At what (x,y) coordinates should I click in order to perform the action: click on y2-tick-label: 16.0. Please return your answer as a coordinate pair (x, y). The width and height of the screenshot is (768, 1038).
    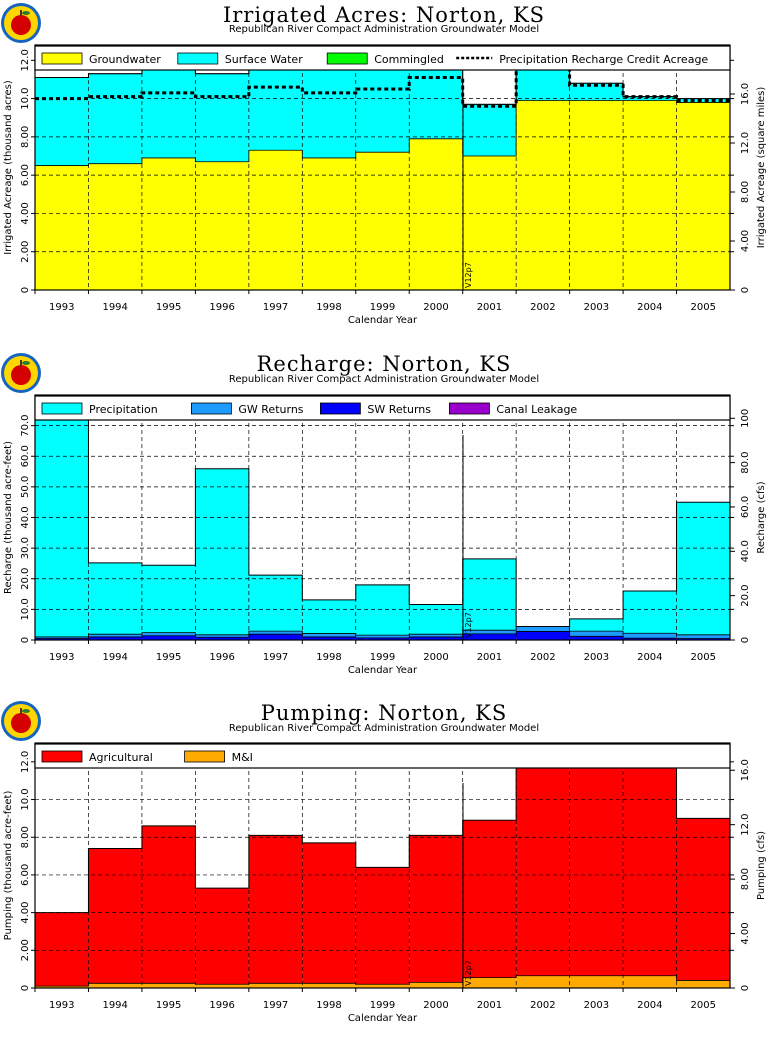
    Looking at the image, I should click on (745, 770).